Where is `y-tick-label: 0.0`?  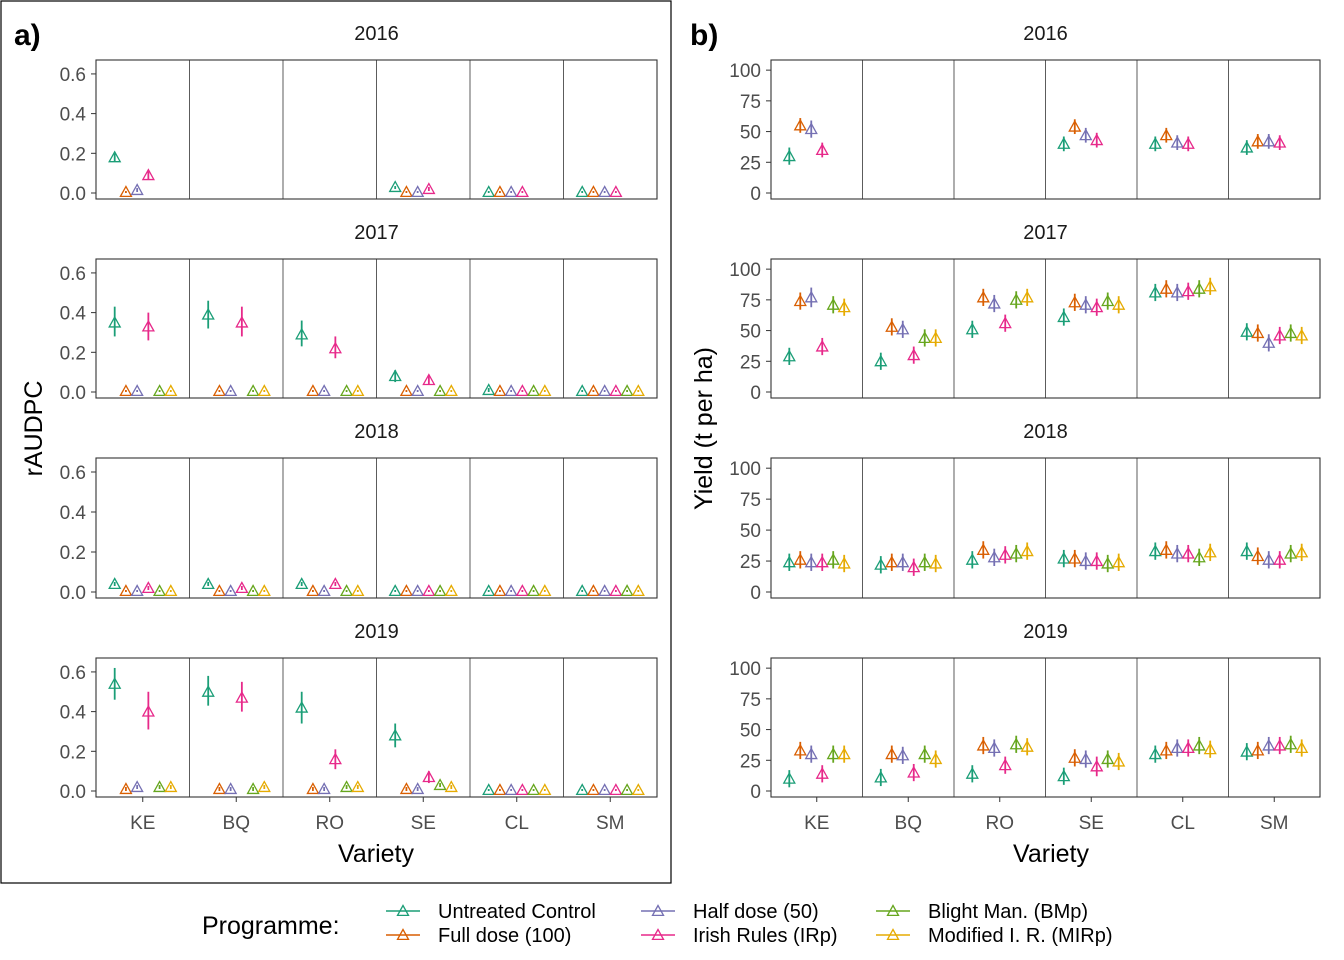 y-tick-label: 0.0 is located at coordinates (73, 792).